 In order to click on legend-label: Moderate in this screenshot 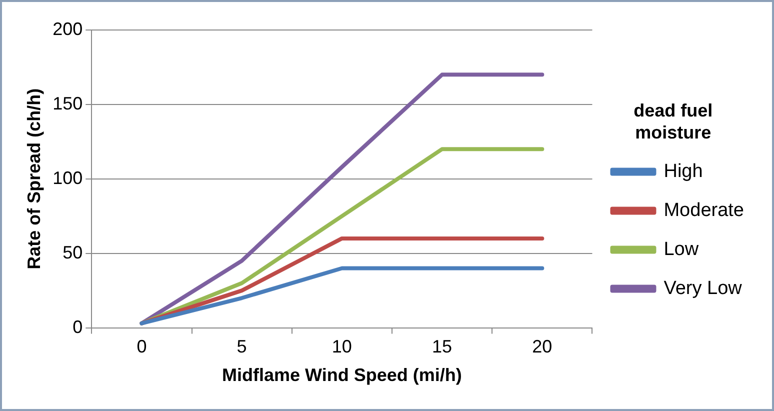, I will do `click(704, 211)`.